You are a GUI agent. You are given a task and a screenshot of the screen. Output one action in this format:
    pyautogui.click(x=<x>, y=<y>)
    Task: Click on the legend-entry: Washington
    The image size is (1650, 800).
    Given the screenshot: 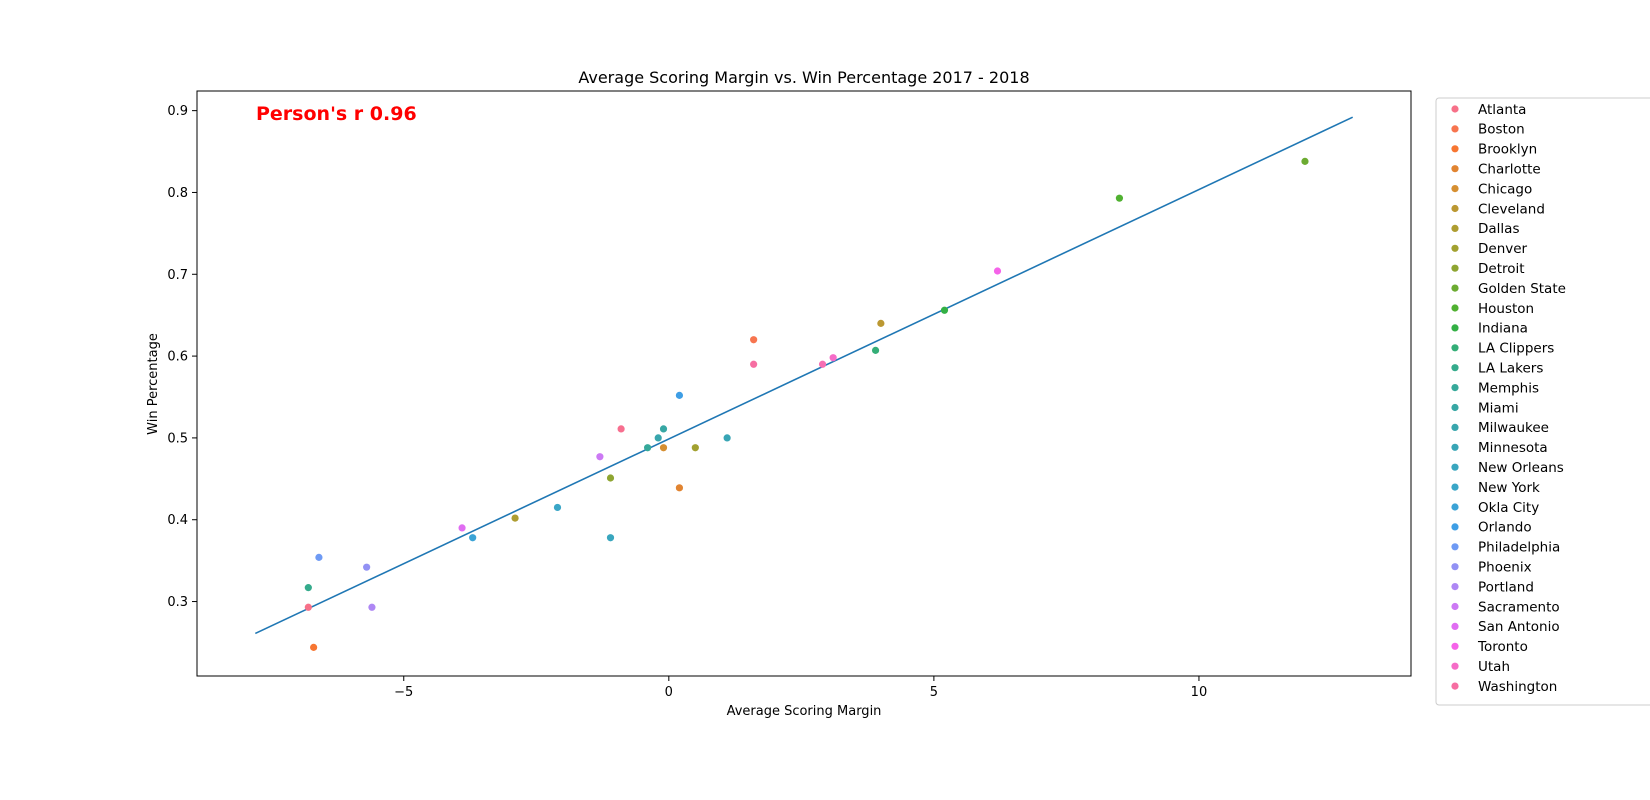 What is the action you would take?
    pyautogui.click(x=1504, y=687)
    